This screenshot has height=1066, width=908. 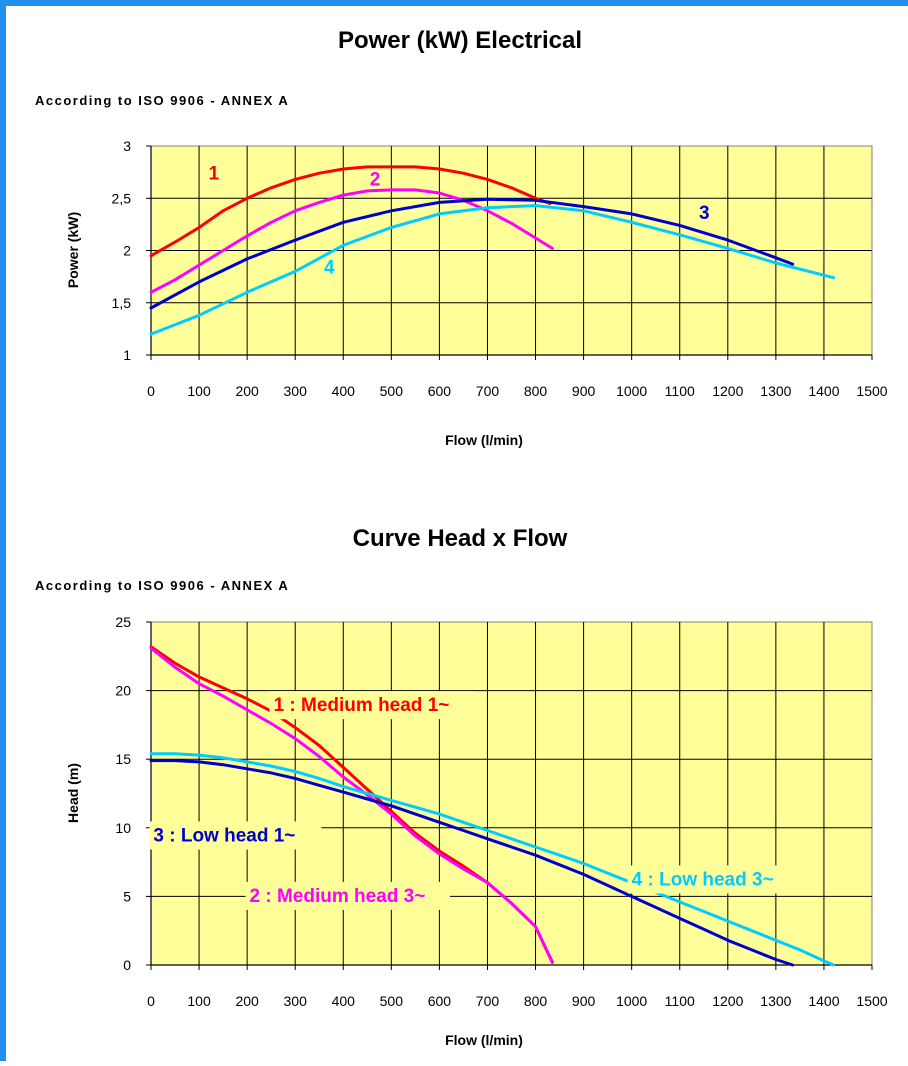 What do you see at coordinates (214, 173) in the screenshot?
I see `chart1-series-annotation: 1` at bounding box center [214, 173].